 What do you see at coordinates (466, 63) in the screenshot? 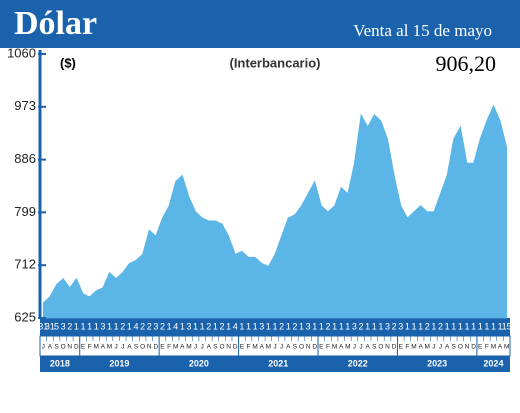
I see `latest-value: 906,20` at bounding box center [466, 63].